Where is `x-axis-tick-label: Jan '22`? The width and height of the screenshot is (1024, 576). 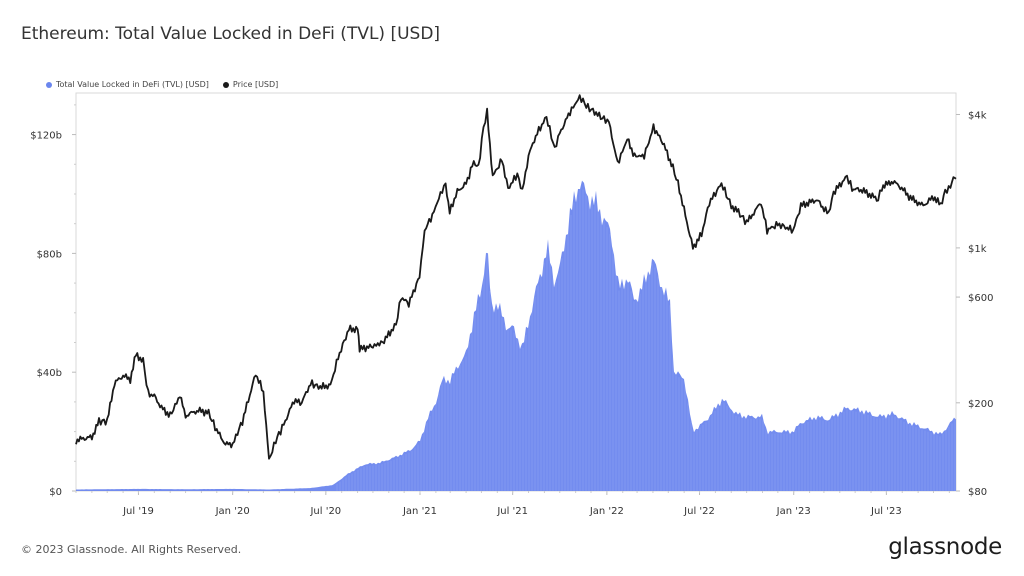 x-axis-tick-label: Jan '22 is located at coordinates (606, 511).